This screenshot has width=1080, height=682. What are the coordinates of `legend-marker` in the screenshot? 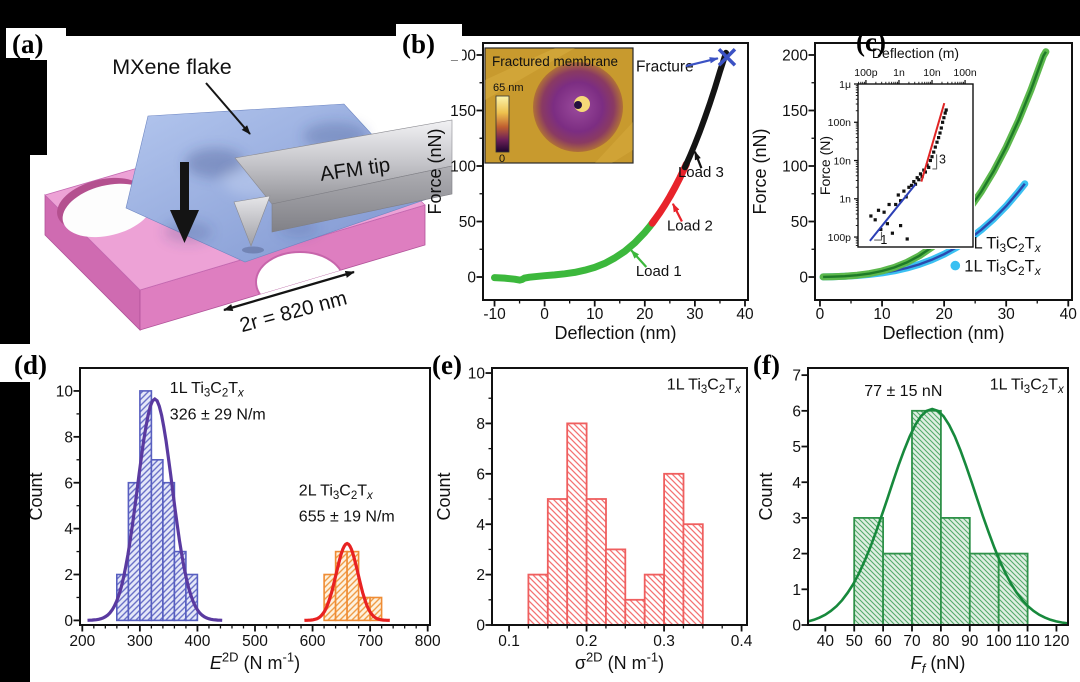 It's located at (955, 265).